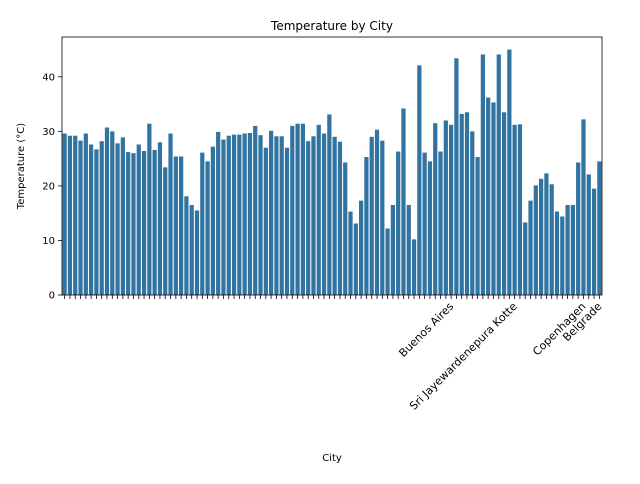 The width and height of the screenshot is (640, 484). What do you see at coordinates (48, 77) in the screenshot?
I see `y-tick-label: 40` at bounding box center [48, 77].